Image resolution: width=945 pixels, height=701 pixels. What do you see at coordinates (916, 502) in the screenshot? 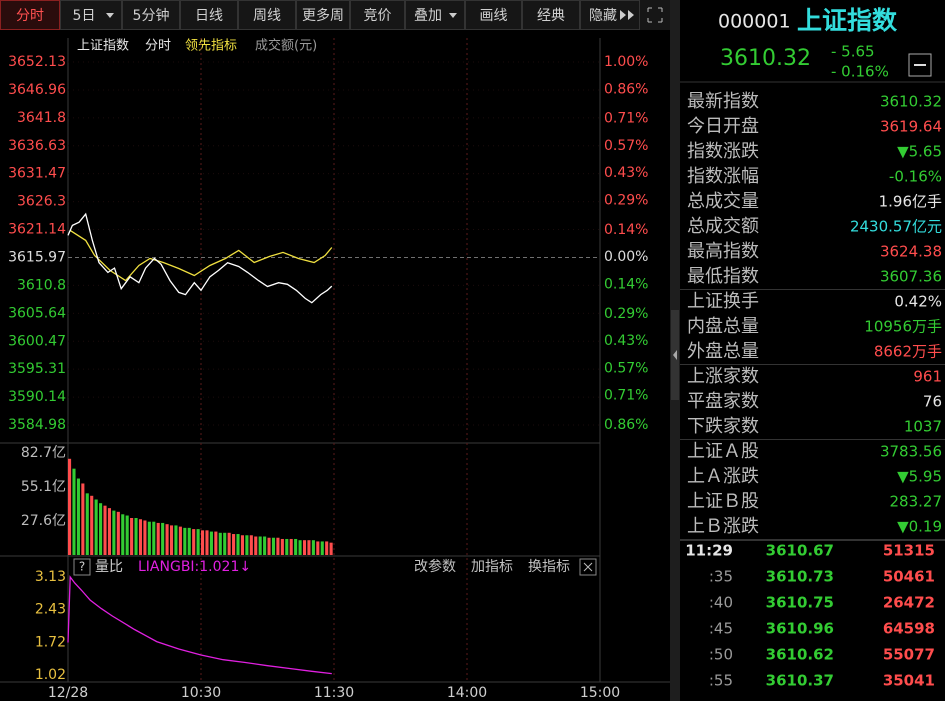
I see `stat-value: 283.27` at bounding box center [916, 502].